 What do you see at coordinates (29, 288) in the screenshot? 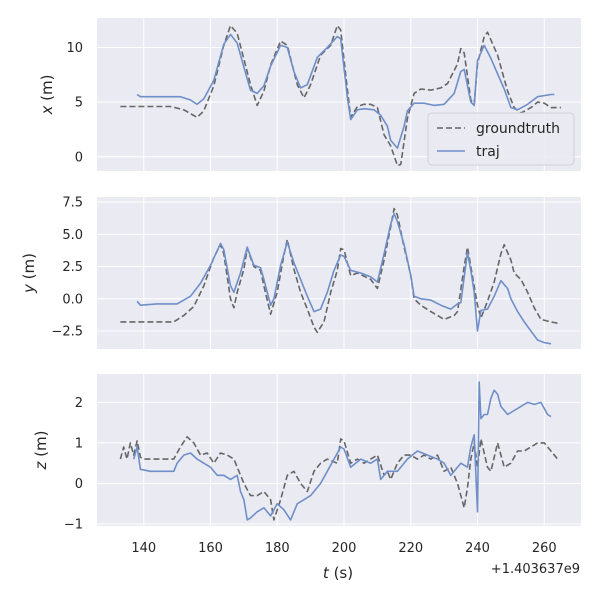
I see `y-axis-label-var: y` at bounding box center [29, 288].